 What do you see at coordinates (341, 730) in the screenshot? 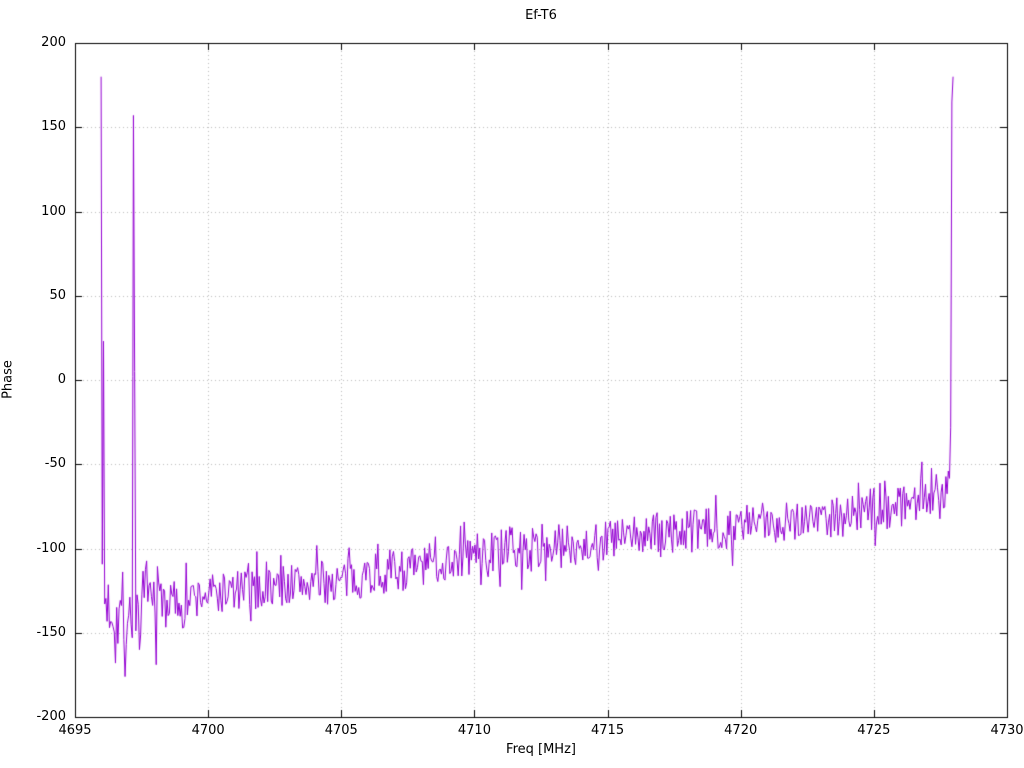
I see `x-tick-label: 4705` at bounding box center [341, 730].